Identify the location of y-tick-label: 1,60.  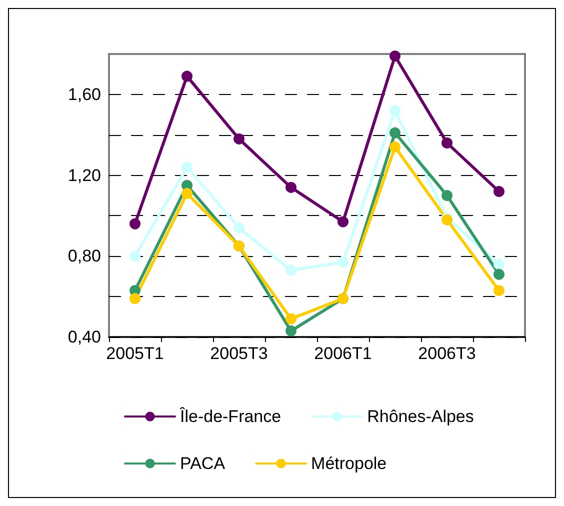
(84, 94).